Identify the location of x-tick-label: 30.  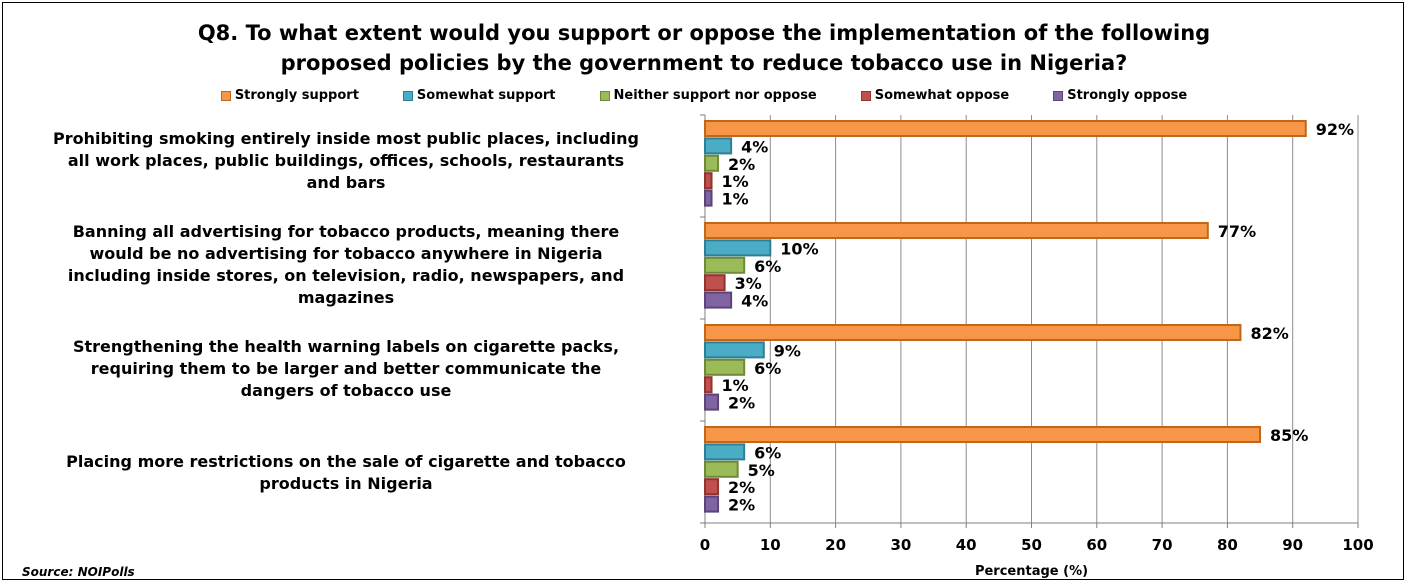
(900, 545).